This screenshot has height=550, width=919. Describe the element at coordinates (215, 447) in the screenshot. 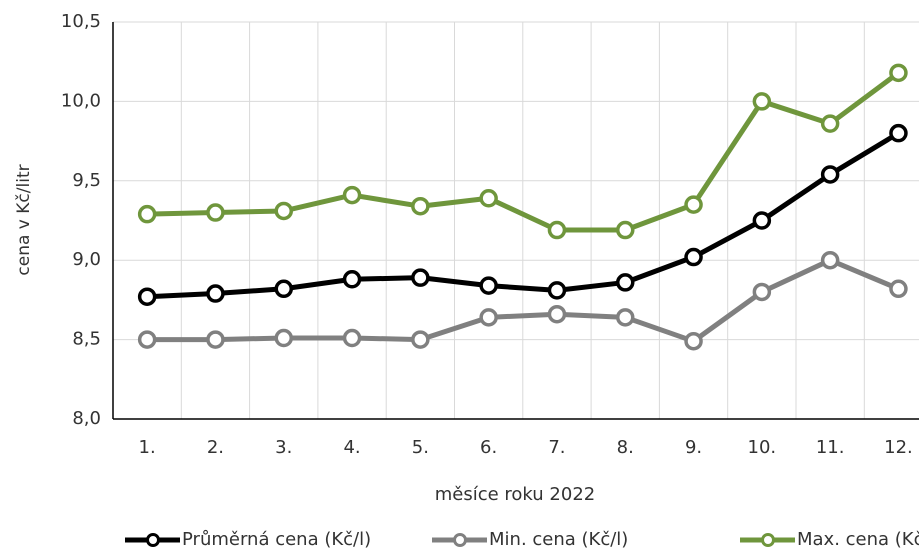

I see `x-tick-label: 2.` at that location.